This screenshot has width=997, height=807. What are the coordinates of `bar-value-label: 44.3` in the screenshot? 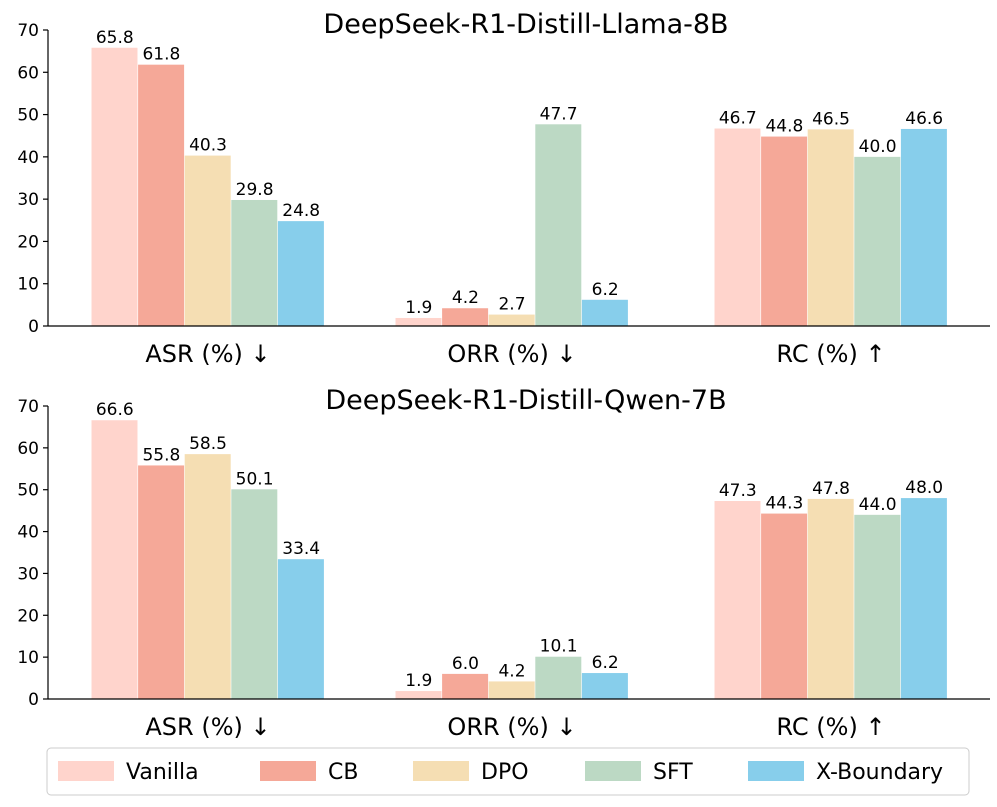 It's located at (784, 504).